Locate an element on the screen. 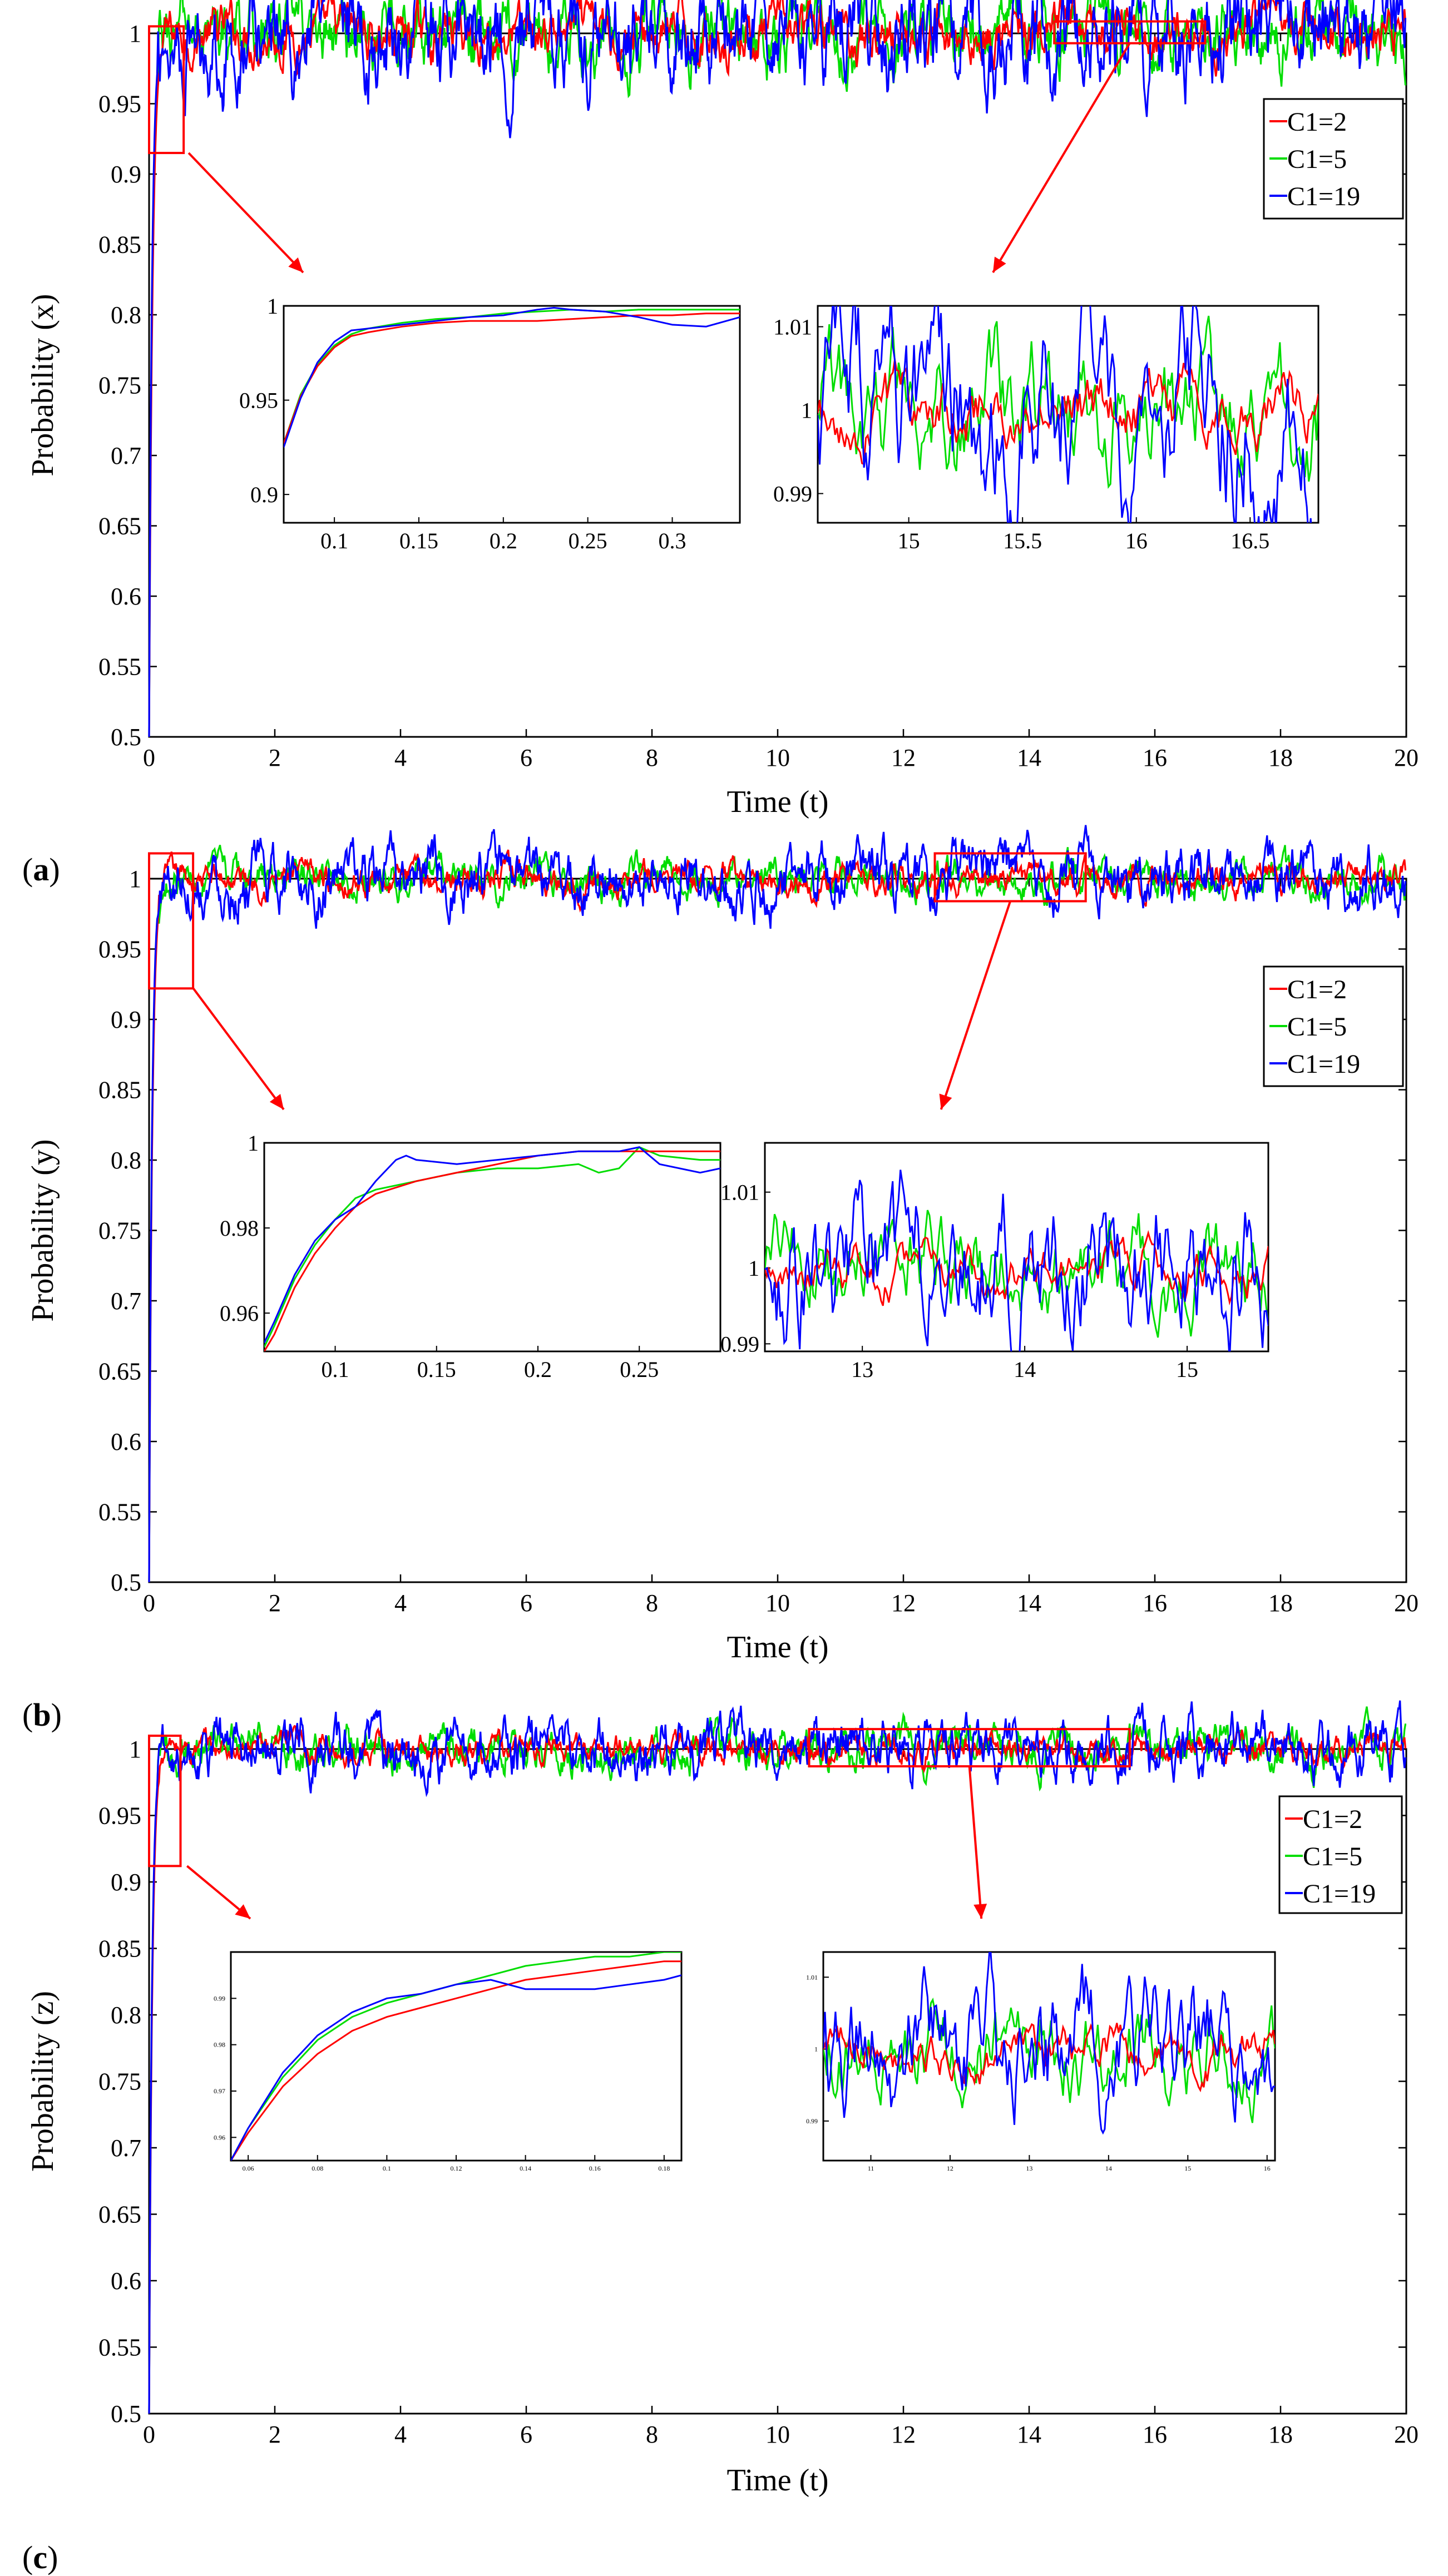  inset-noise: 15 15.5 16 16.5 0.99 1 1.01 is located at coordinates (1046, 429).